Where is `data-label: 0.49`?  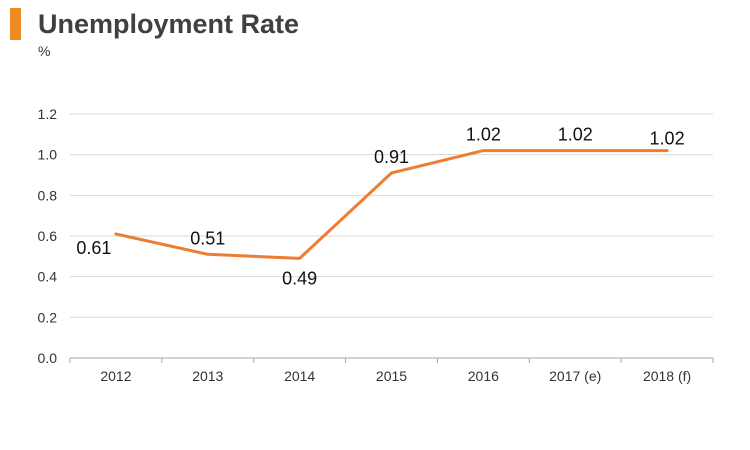
data-label: 0.49 is located at coordinates (299, 278).